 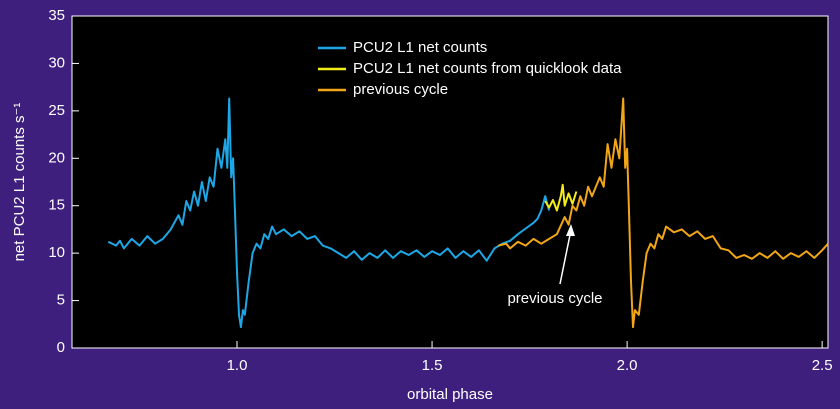 I want to click on x-tick-label: 2.5, so click(x=822, y=365).